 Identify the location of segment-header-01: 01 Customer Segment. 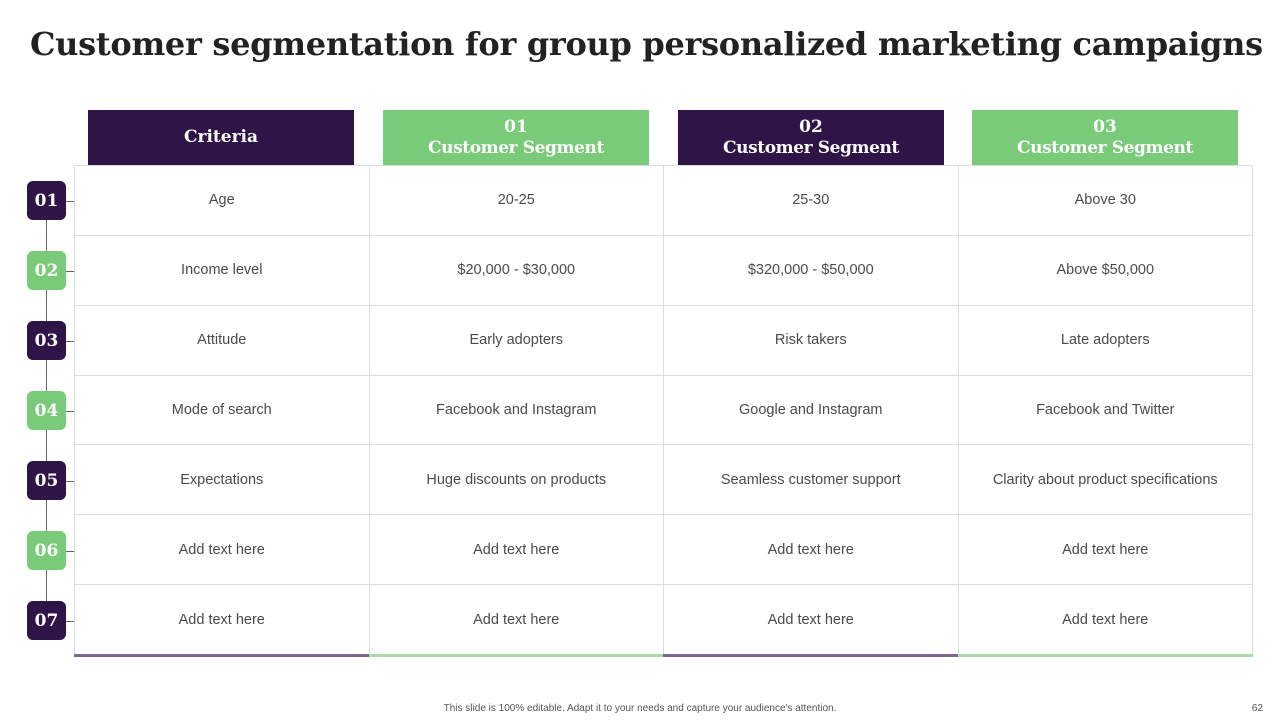
(516, 137).